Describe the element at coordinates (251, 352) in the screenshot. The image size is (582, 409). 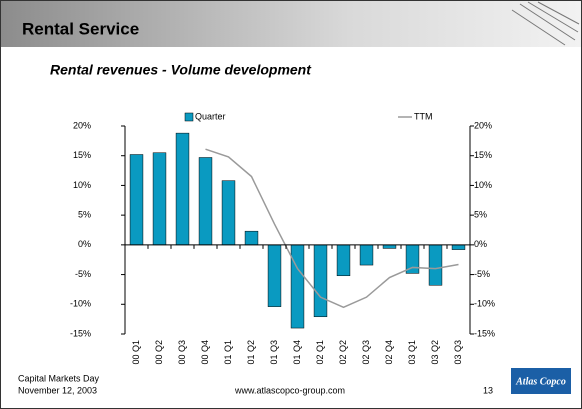
I see `x-tick-label: 01 Q2` at that location.